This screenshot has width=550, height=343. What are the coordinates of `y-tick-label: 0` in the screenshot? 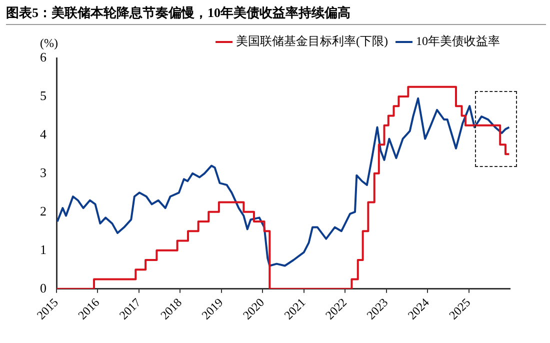 It's located at (43, 288).